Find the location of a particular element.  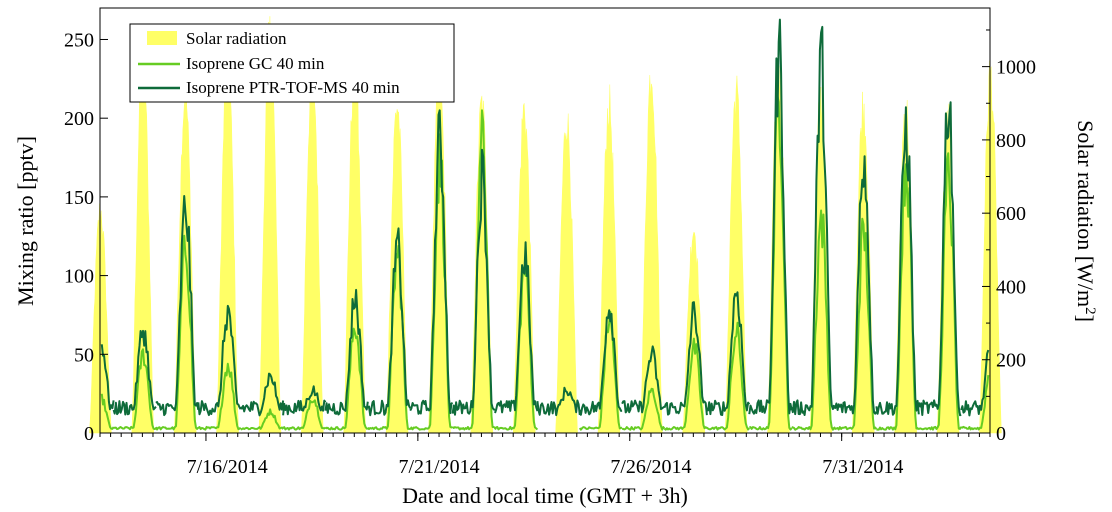

y-right-tick-label: 400 is located at coordinates (1011, 287).